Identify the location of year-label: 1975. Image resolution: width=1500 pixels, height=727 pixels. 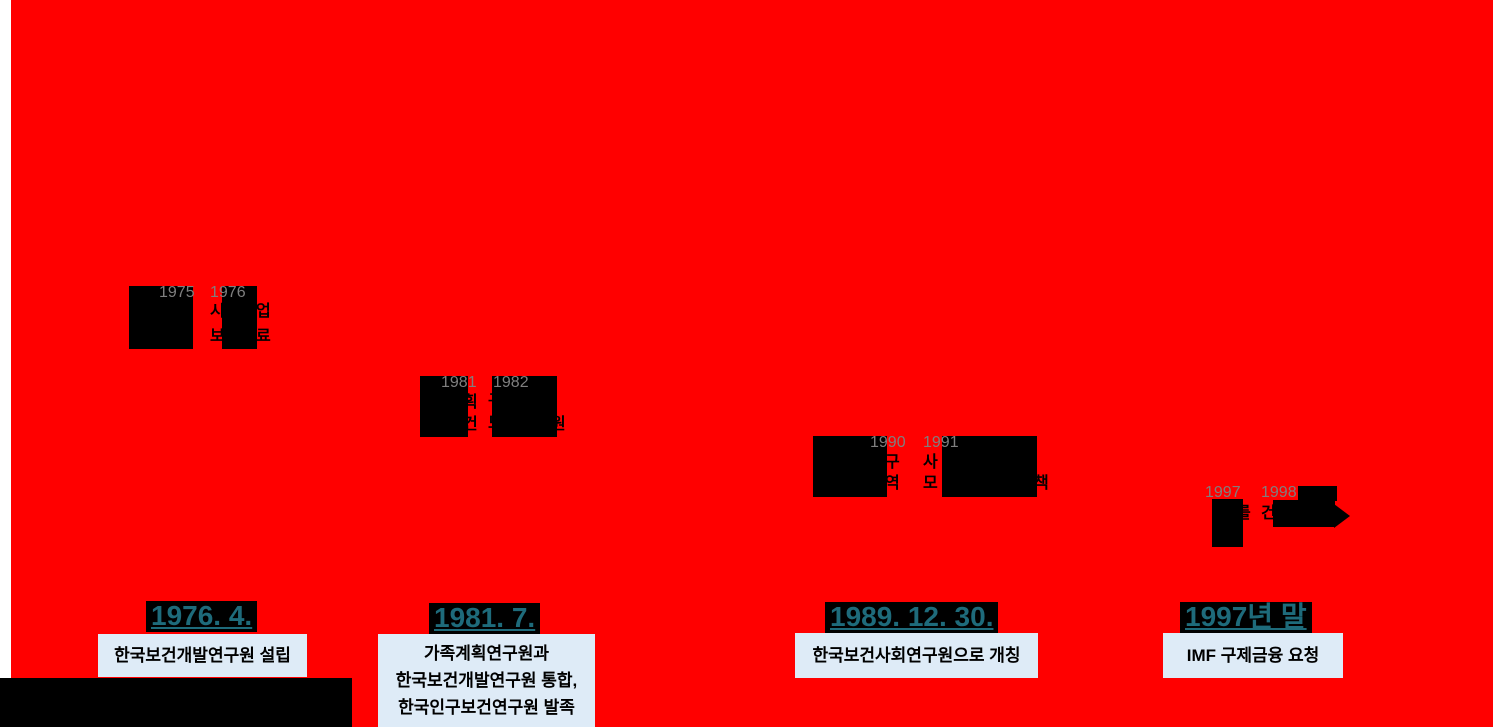
(177, 292).